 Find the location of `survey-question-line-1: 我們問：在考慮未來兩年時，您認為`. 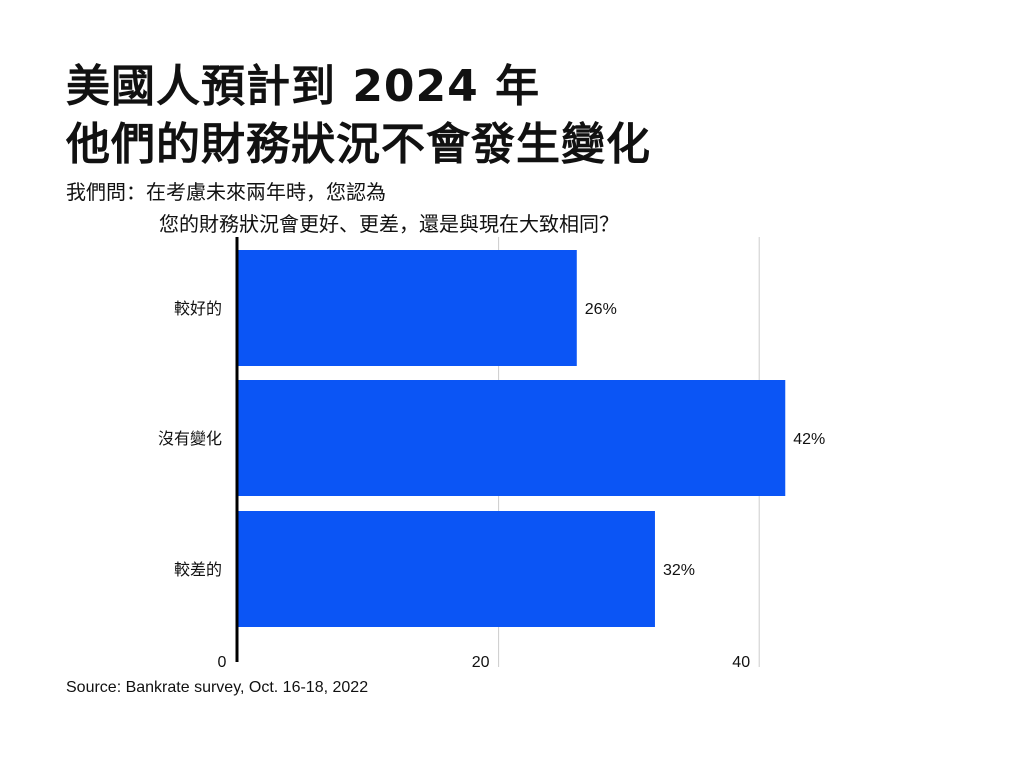

survey-question-line-1: 我們問：在考慮未來兩年時，您認為 is located at coordinates (226, 192).